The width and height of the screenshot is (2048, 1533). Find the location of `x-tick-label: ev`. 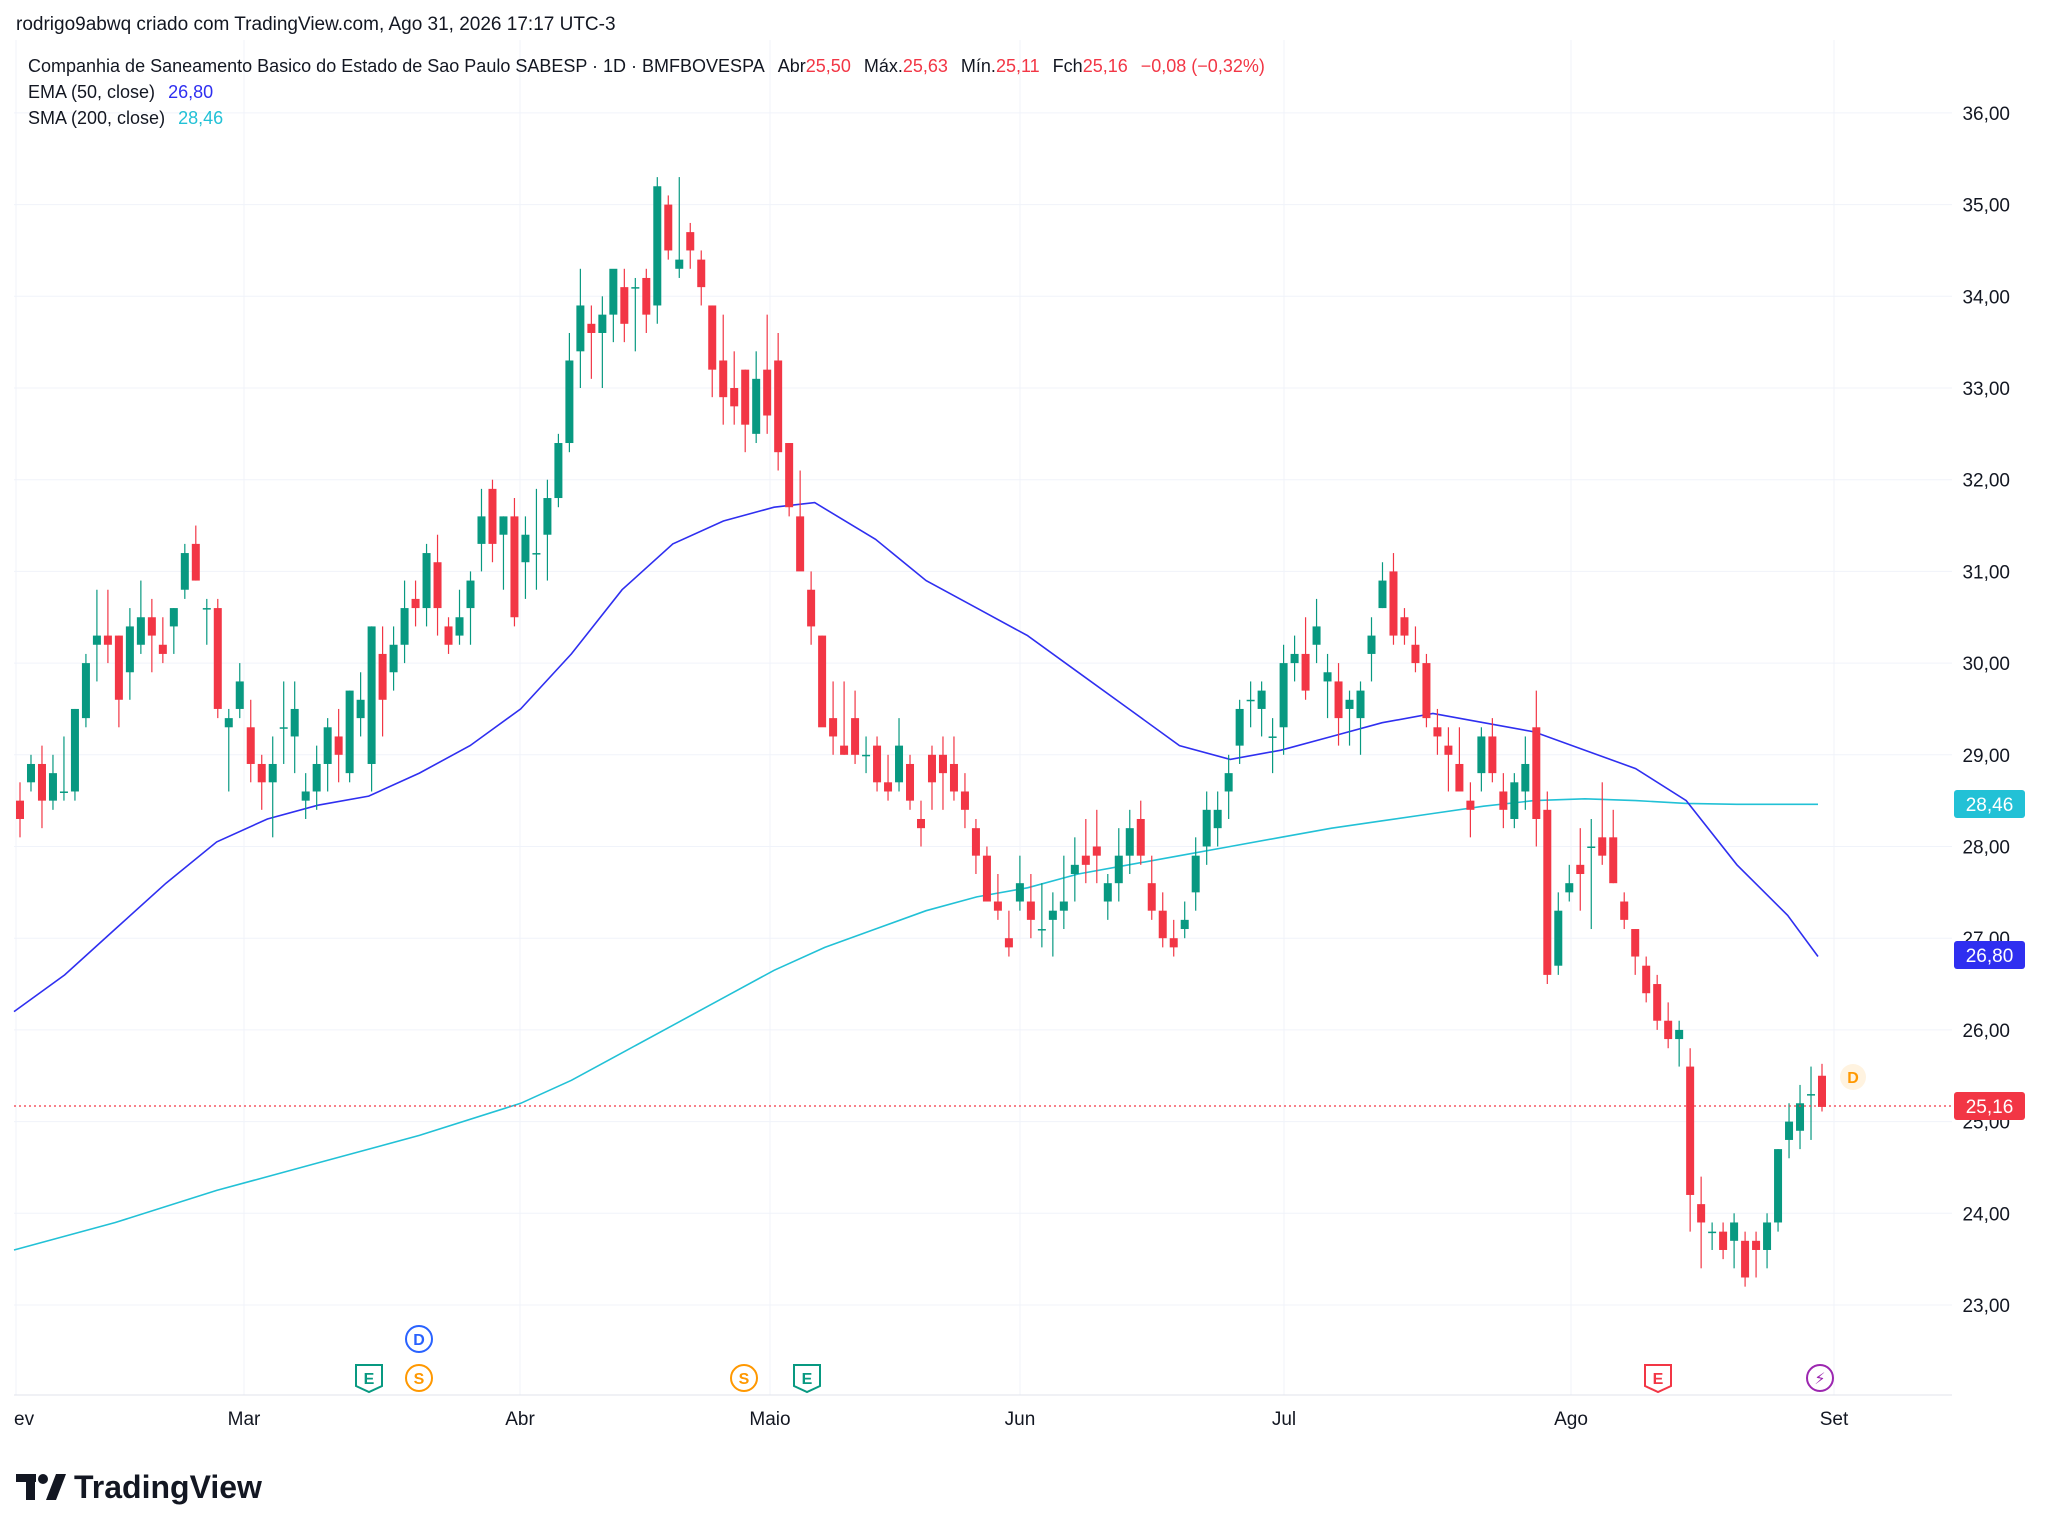

x-tick-label: ev is located at coordinates (24, 1419).